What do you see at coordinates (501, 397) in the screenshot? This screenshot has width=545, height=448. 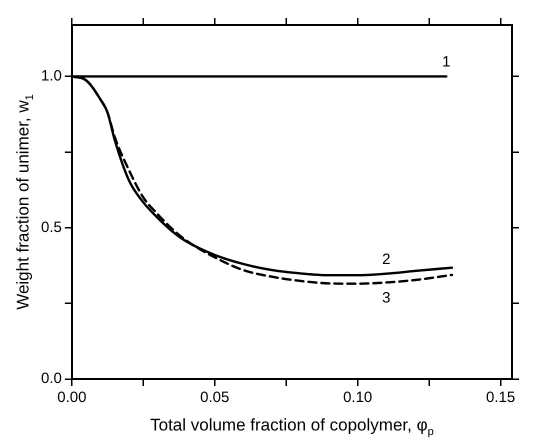 I see `x-tick-label: 0.15` at bounding box center [501, 397].